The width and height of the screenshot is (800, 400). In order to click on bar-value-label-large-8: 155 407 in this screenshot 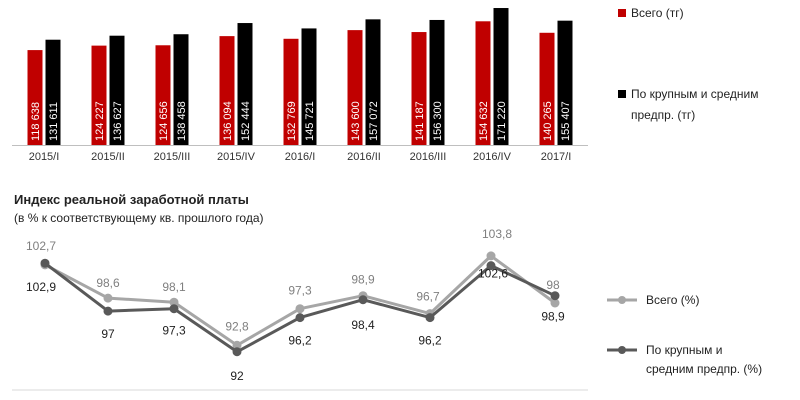, I will do `click(566, 121)`.